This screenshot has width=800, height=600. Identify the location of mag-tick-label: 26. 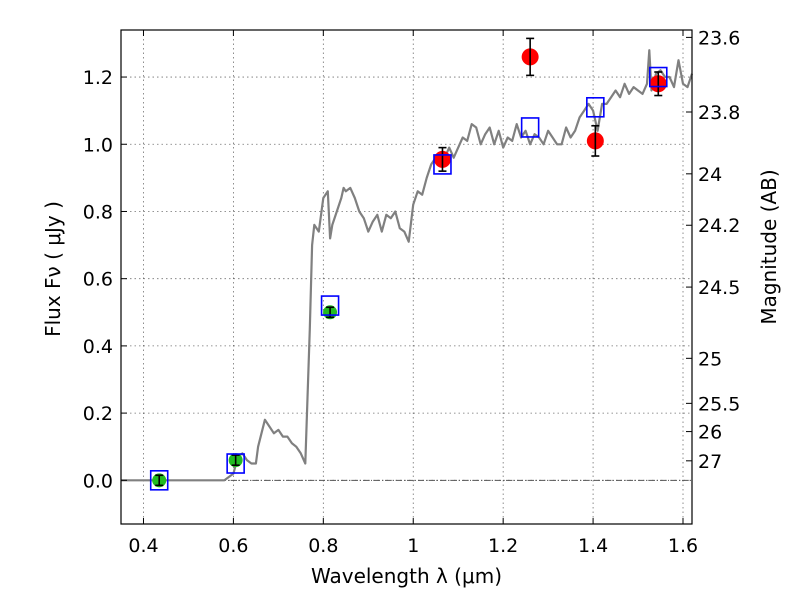
(710, 433).